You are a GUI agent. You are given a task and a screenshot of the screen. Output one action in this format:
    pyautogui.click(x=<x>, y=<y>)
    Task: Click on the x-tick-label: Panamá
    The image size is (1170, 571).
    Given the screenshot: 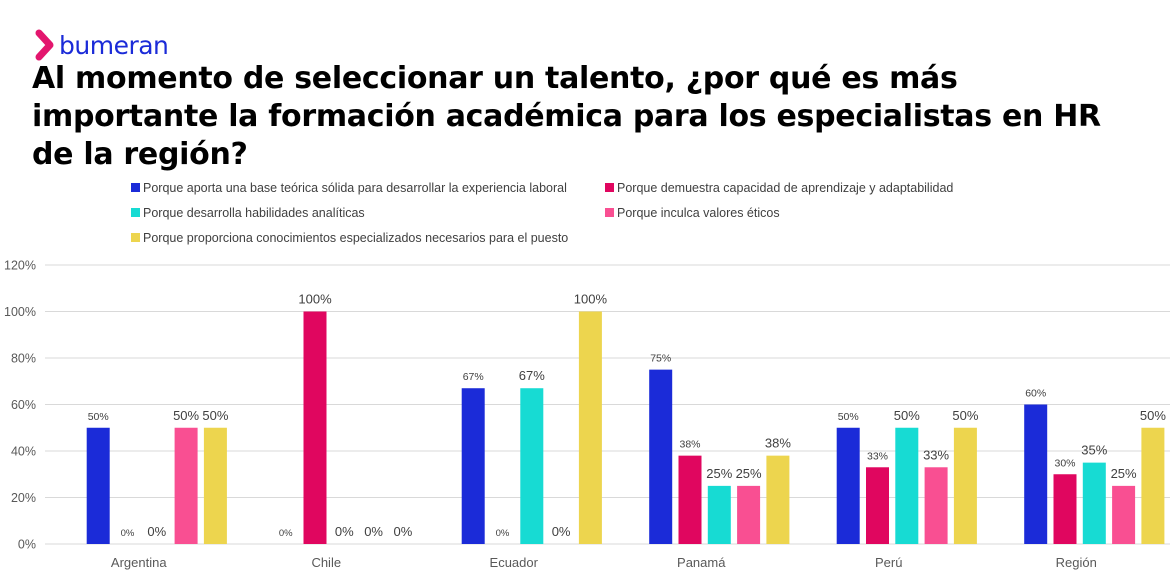 What is the action you would take?
    pyautogui.click(x=701, y=562)
    